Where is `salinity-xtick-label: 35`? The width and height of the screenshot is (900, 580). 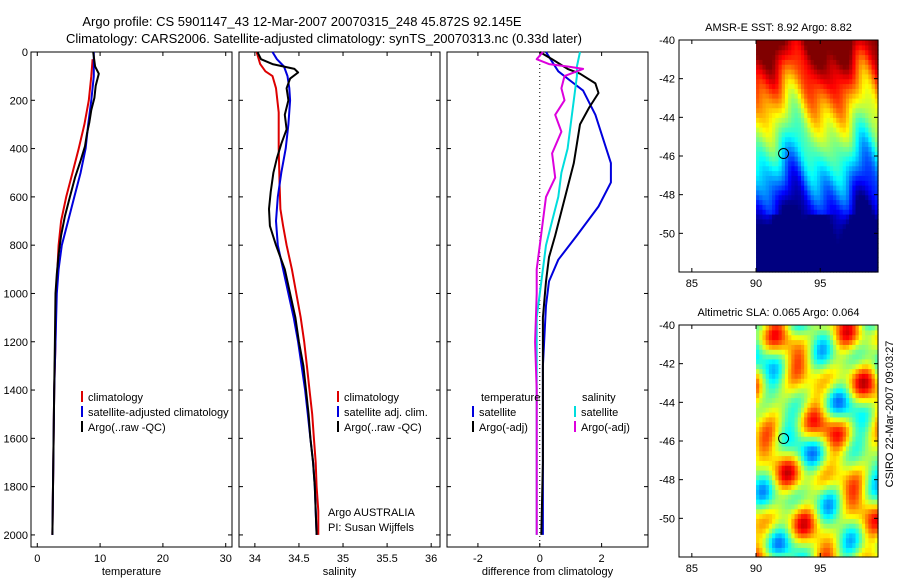 salinity-xtick-label: 35 is located at coordinates (343, 559).